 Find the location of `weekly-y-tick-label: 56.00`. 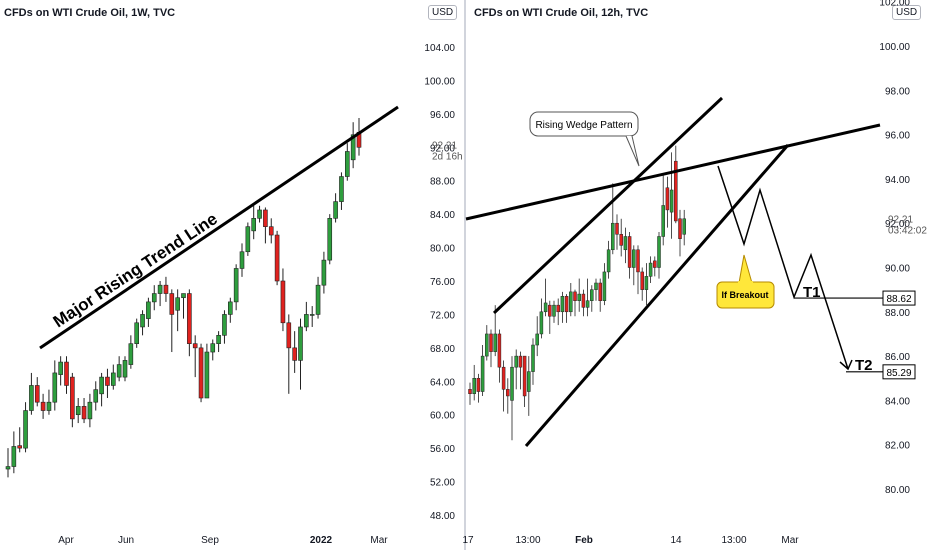

weekly-y-tick-label: 56.00 is located at coordinates (442, 449).